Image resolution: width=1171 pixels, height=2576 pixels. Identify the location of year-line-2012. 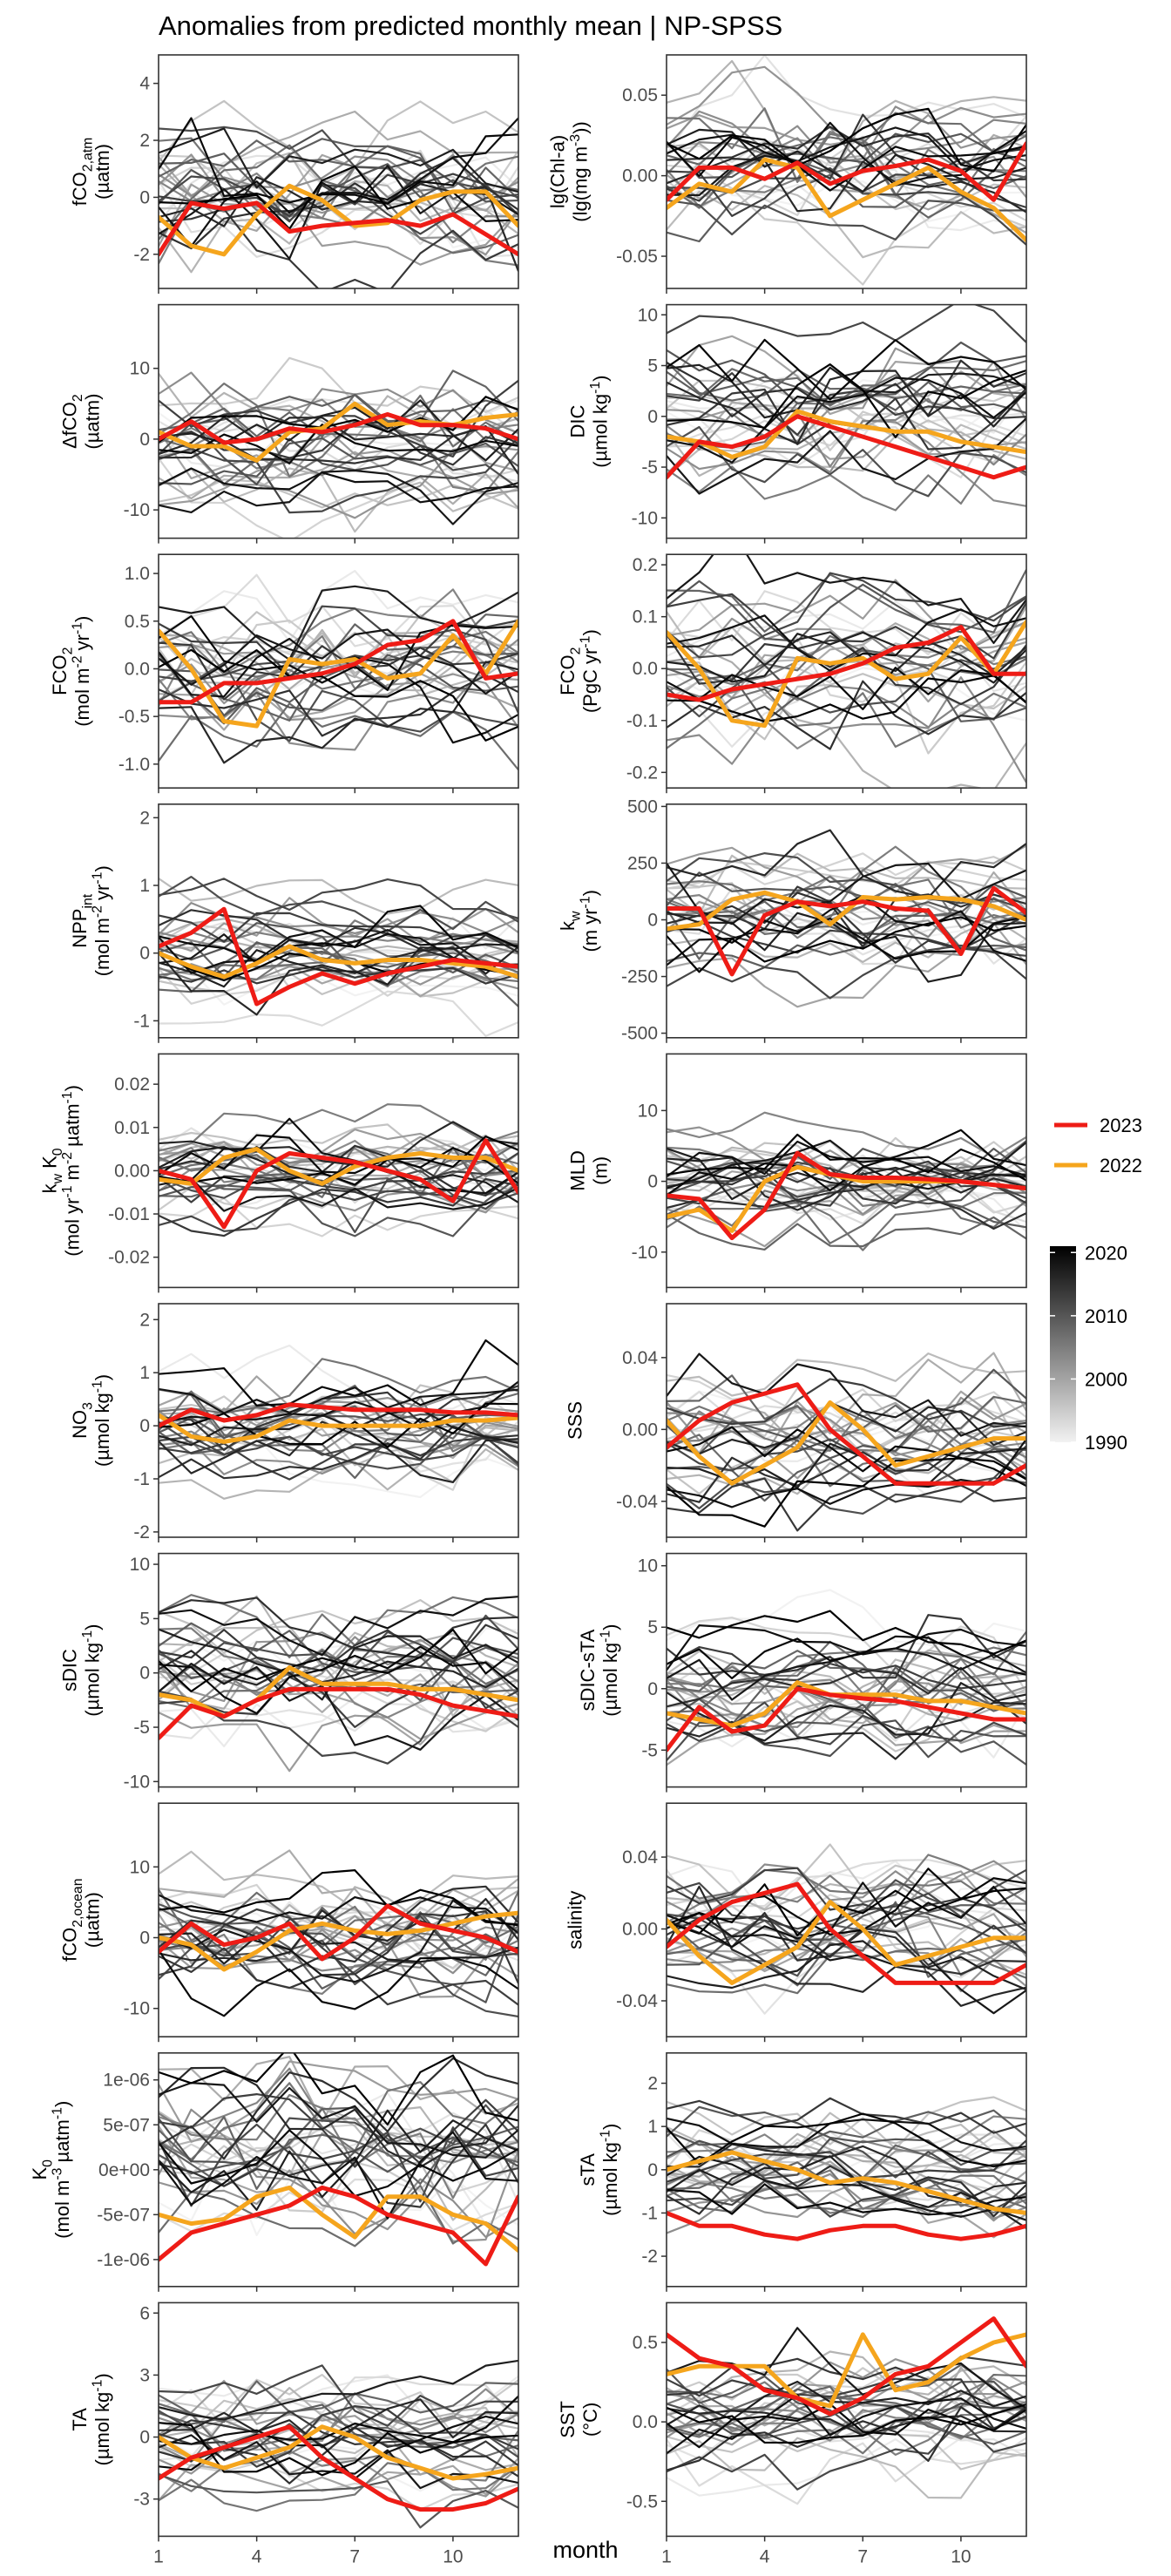
(846, 2455).